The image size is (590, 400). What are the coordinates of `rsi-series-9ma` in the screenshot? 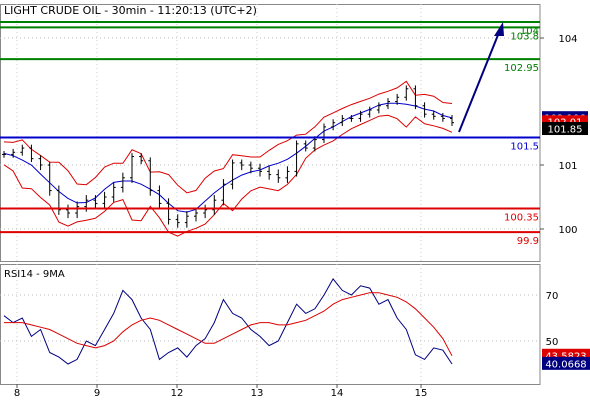 It's located at (228, 324).